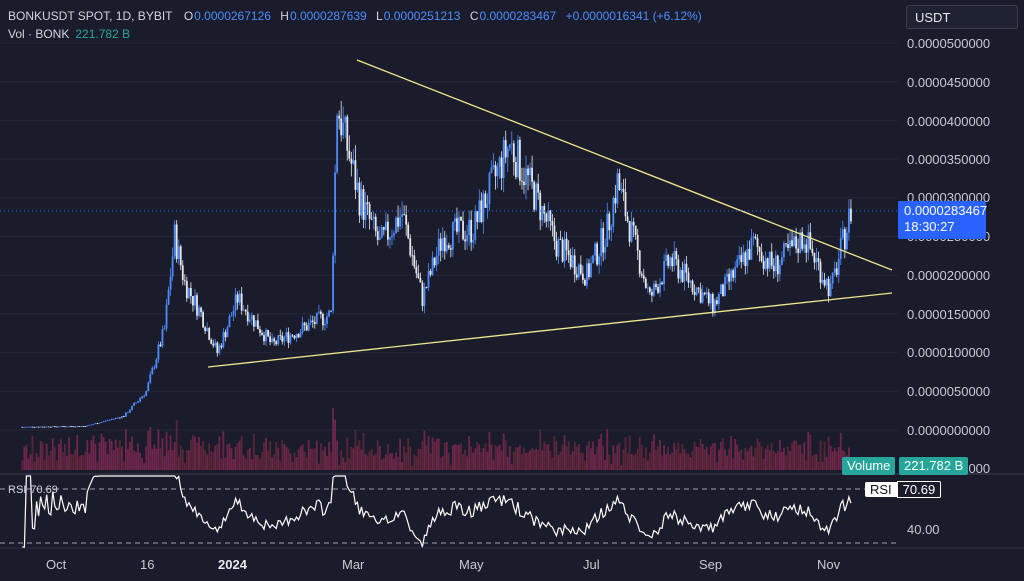 The width and height of the screenshot is (1024, 581). I want to click on rsi-tag-label: RSI, so click(881, 489).